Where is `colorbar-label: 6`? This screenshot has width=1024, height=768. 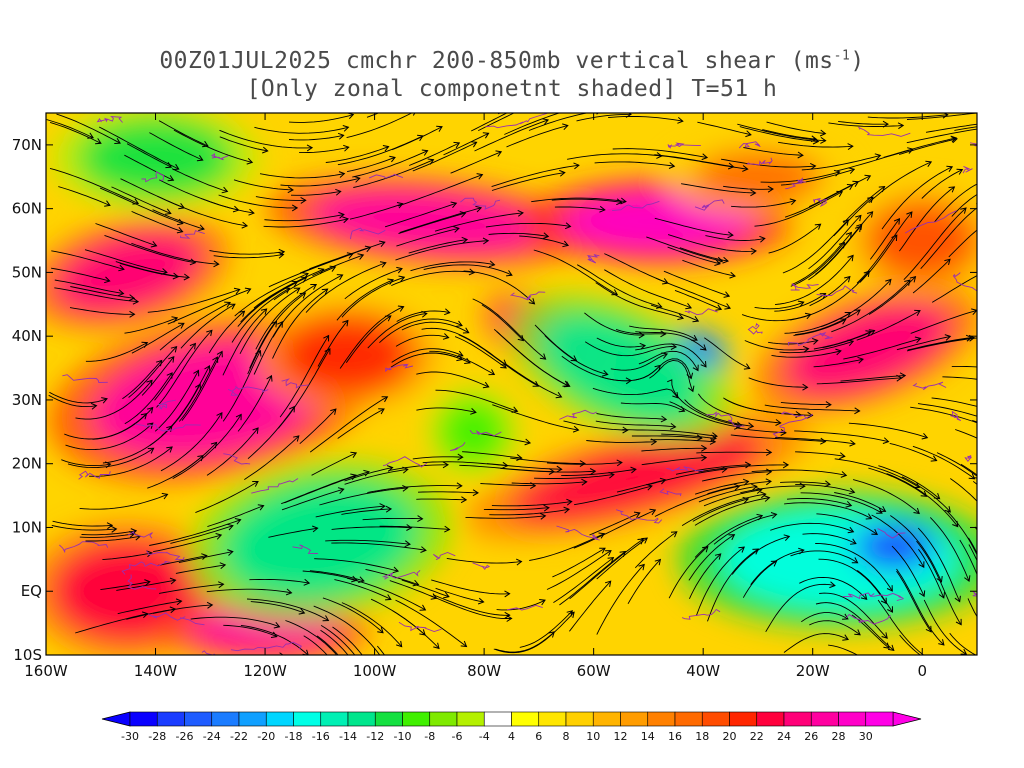
colorbar-label: 6 is located at coordinates (538, 736).